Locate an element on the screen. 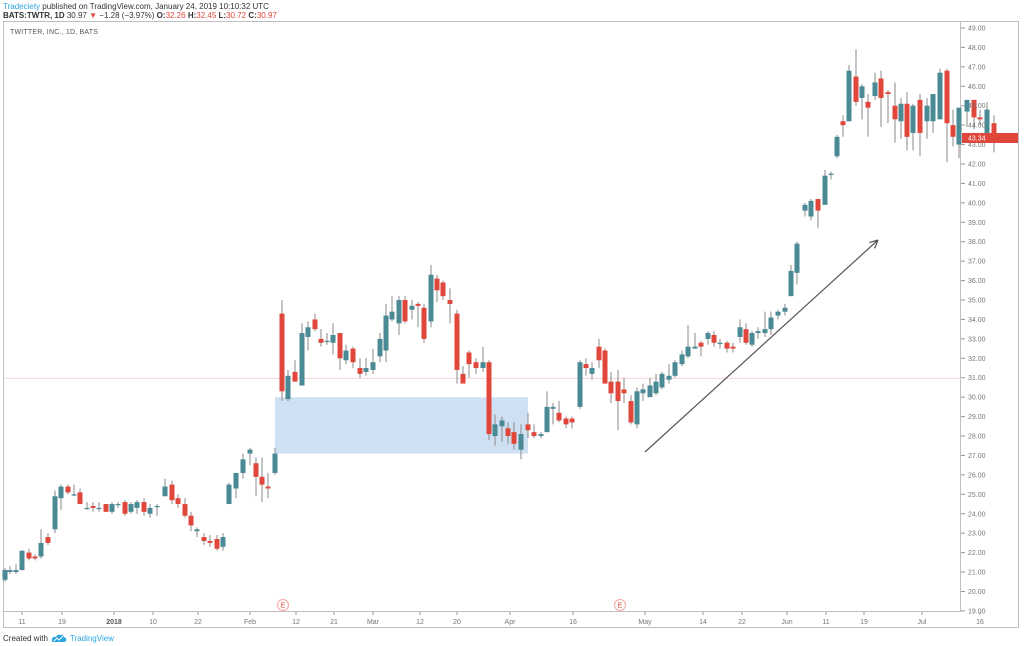 Image resolution: width=1024 pixels, height=646 pixels. x-tick-label: 11 is located at coordinates (825, 622).